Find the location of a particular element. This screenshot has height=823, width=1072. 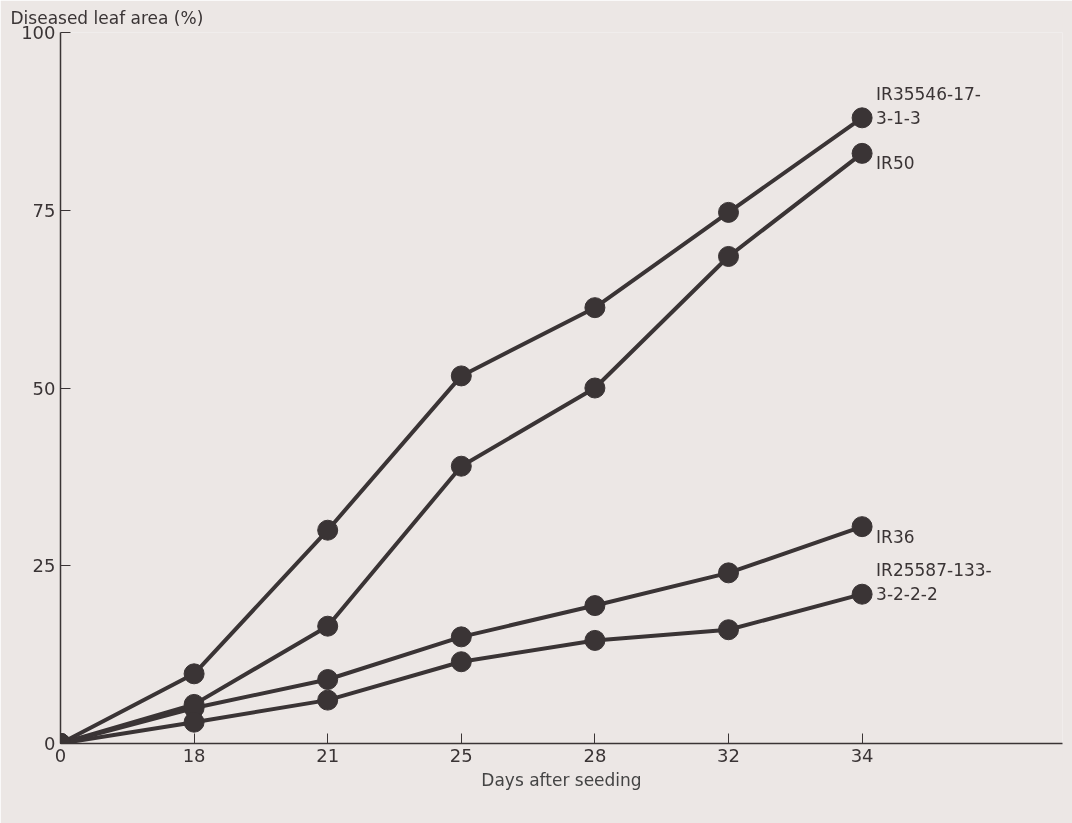

x-tick-label: 32 is located at coordinates (728, 755).